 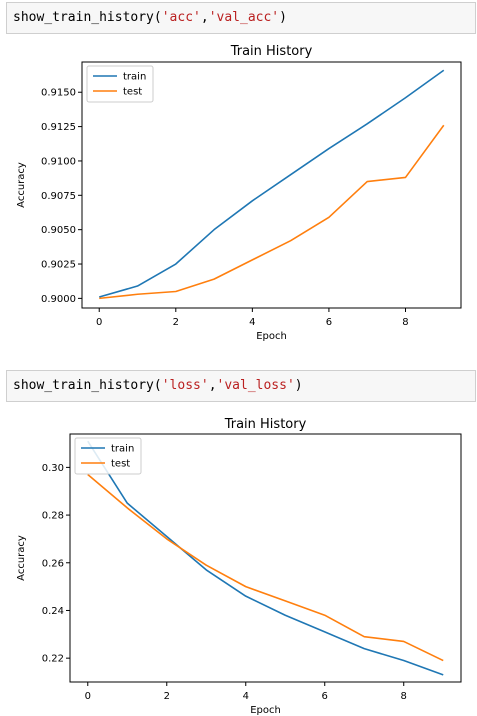 What do you see at coordinates (58, 93) in the screenshot?
I see `y-tick-label: 0.9150` at bounding box center [58, 93].